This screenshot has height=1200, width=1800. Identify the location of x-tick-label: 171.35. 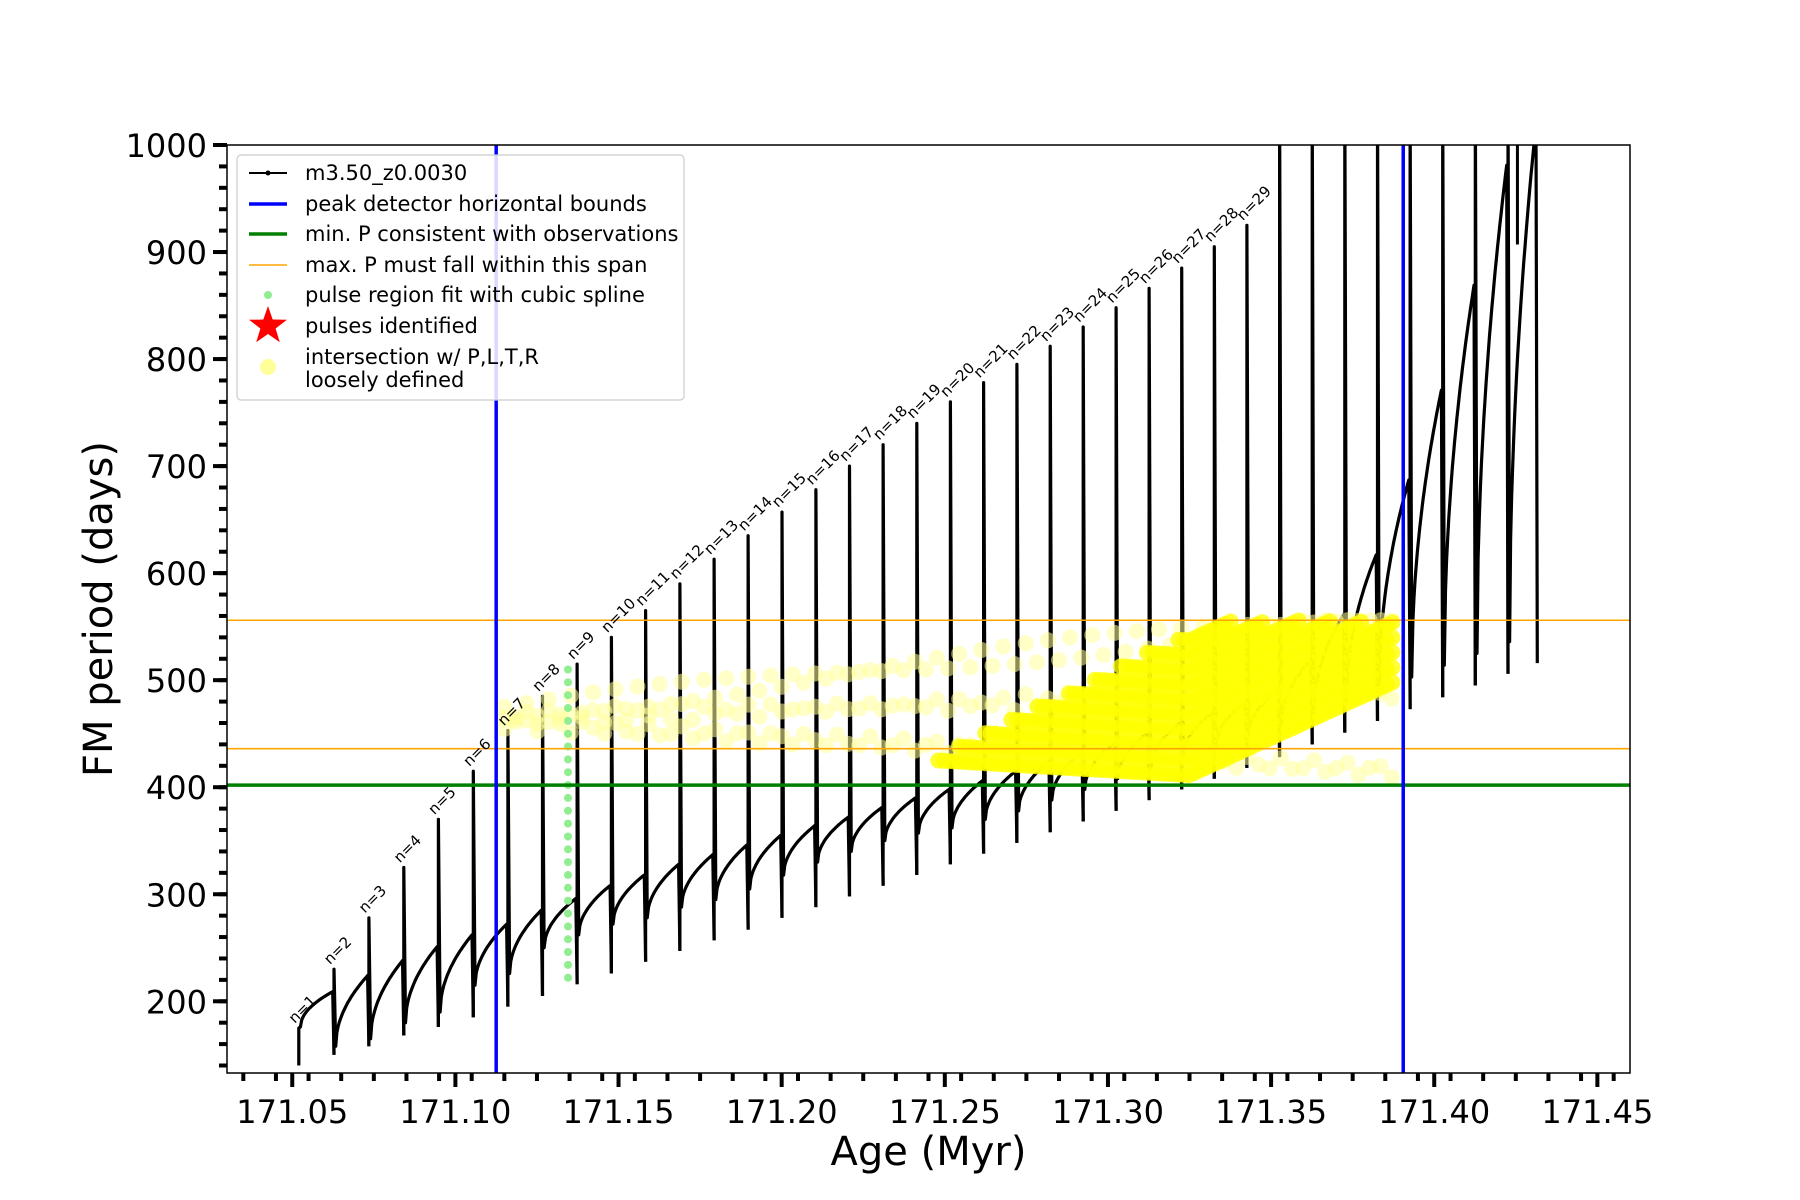
(1271, 1112).